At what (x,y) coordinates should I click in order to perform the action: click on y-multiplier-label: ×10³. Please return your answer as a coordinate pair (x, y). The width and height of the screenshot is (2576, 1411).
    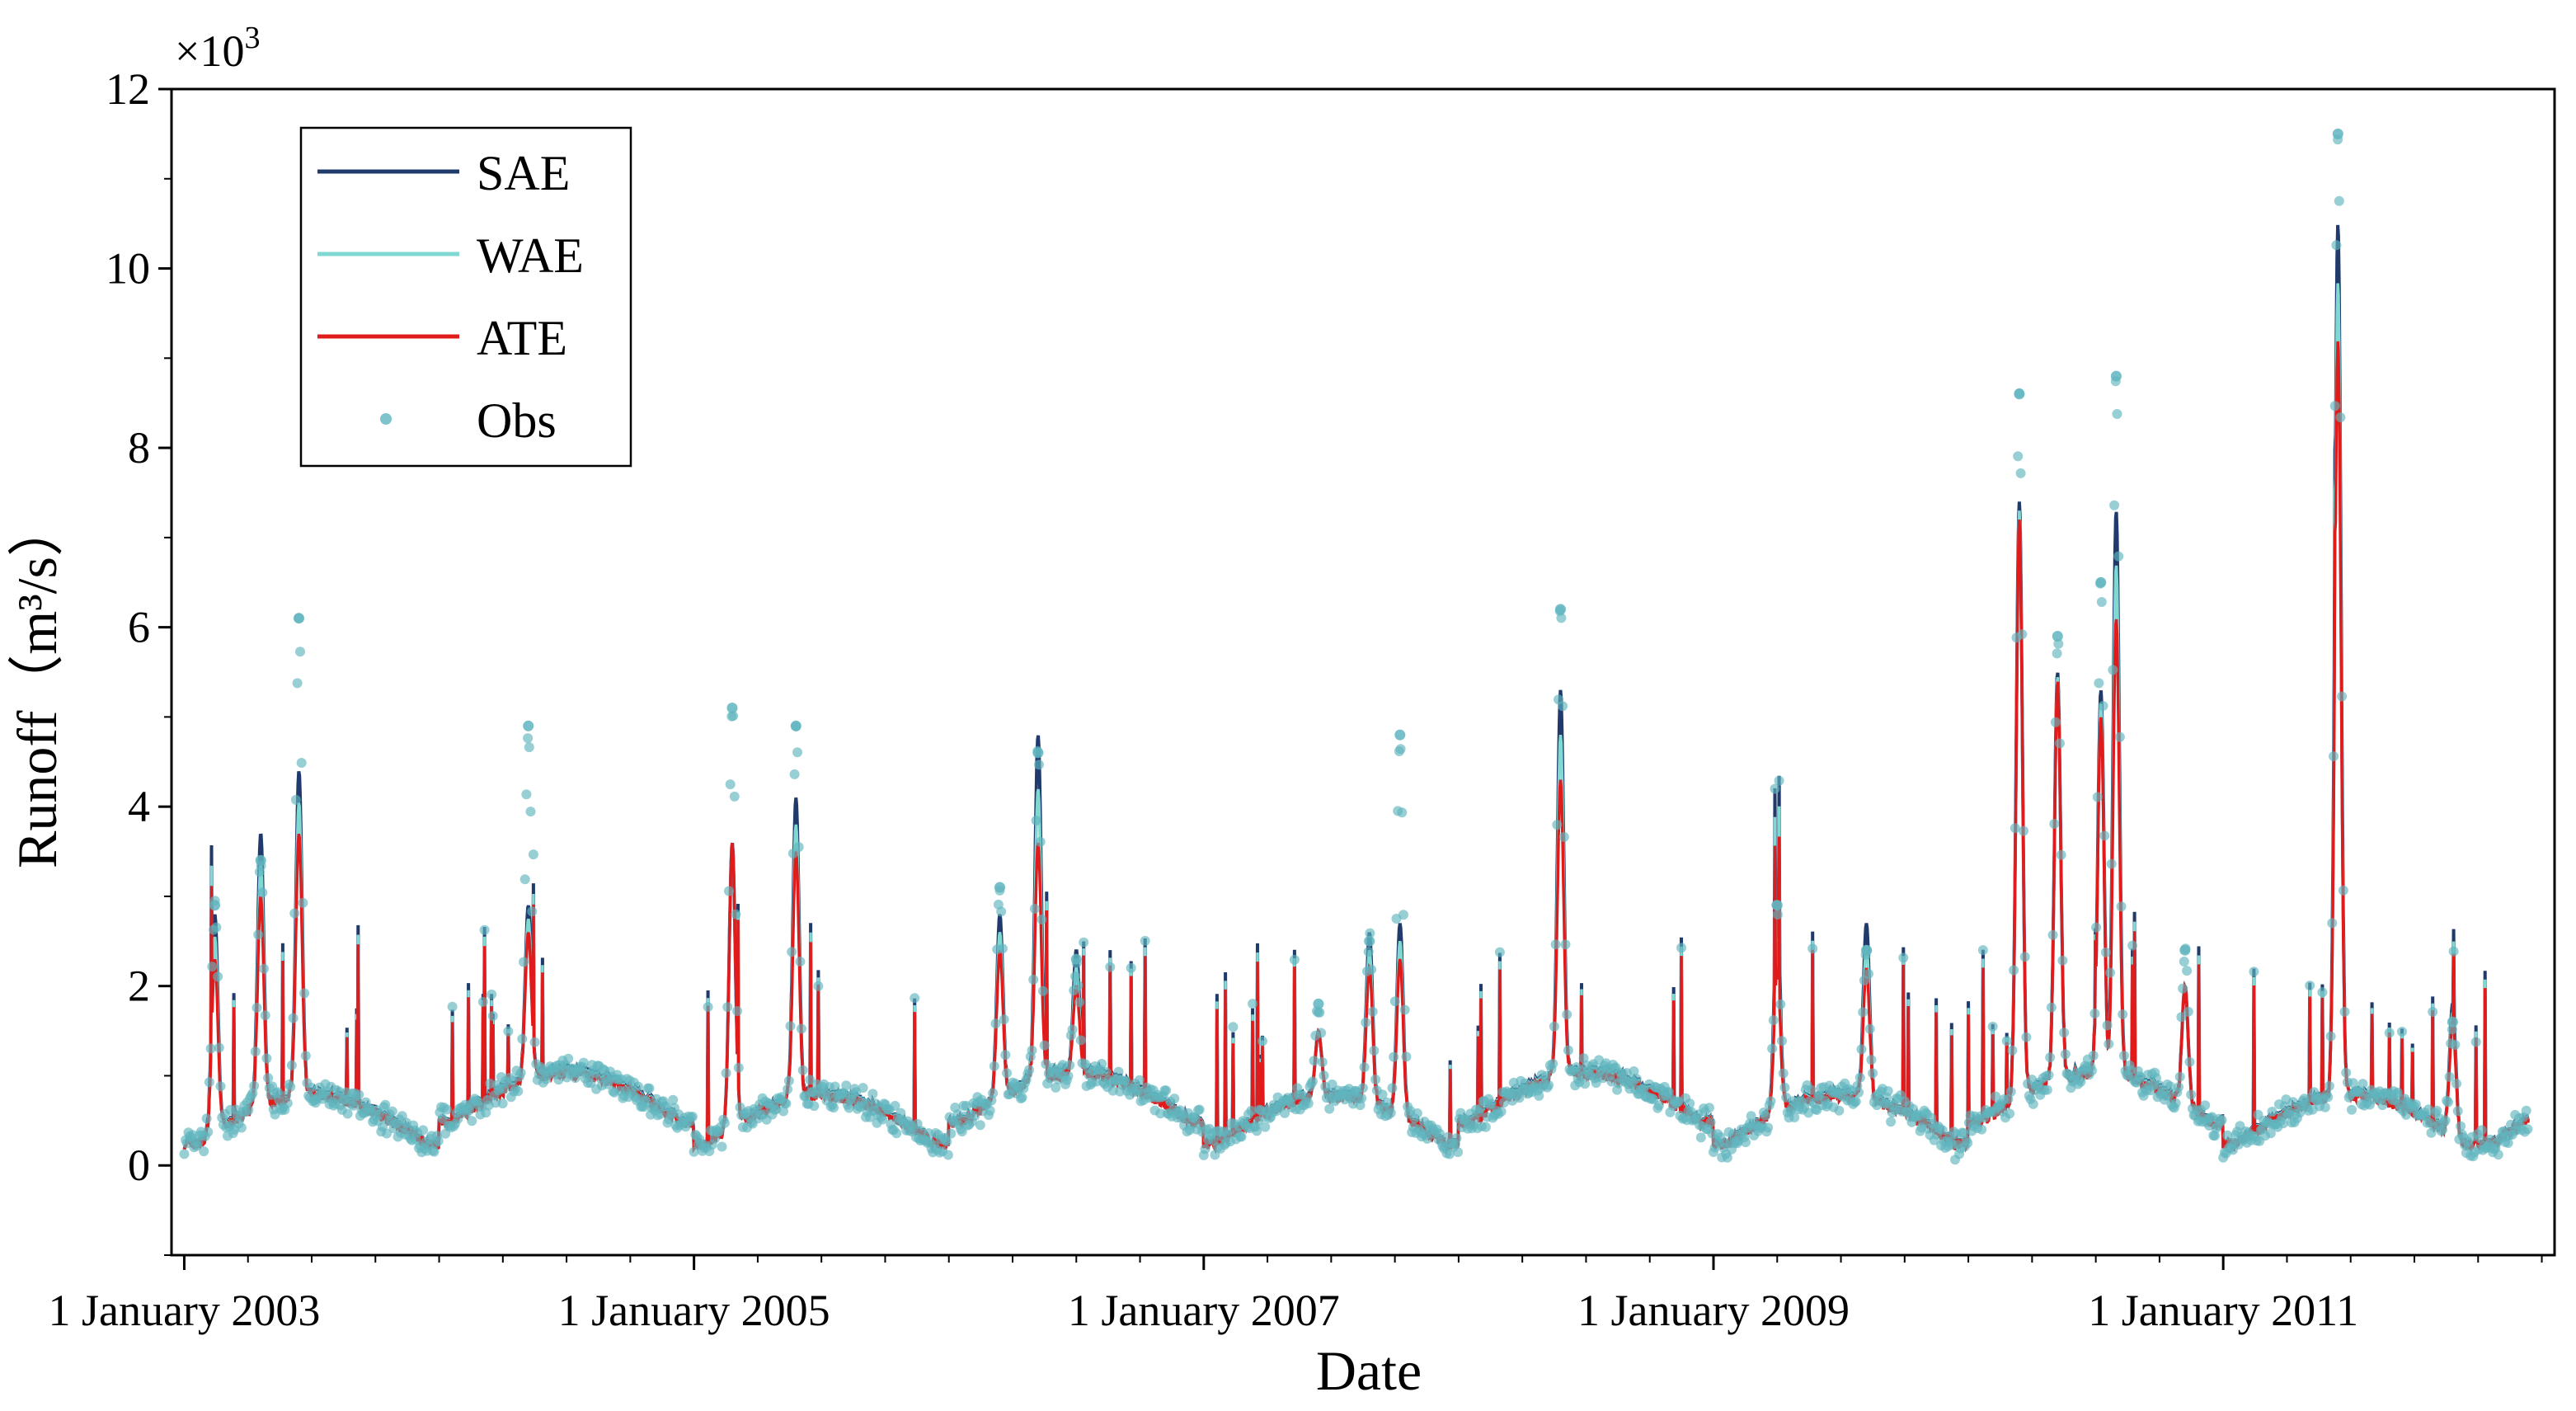
    Looking at the image, I should click on (217, 48).